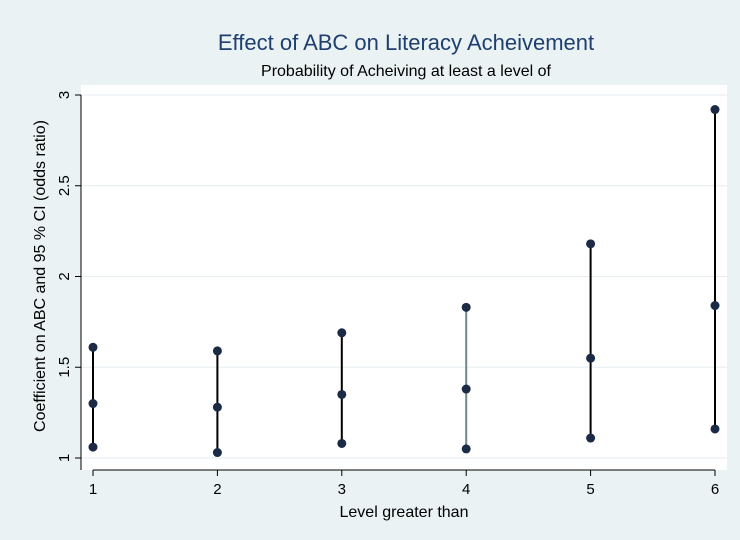 Image resolution: width=740 pixels, height=540 pixels. What do you see at coordinates (590, 489) in the screenshot?
I see `x-tick-label: 5` at bounding box center [590, 489].